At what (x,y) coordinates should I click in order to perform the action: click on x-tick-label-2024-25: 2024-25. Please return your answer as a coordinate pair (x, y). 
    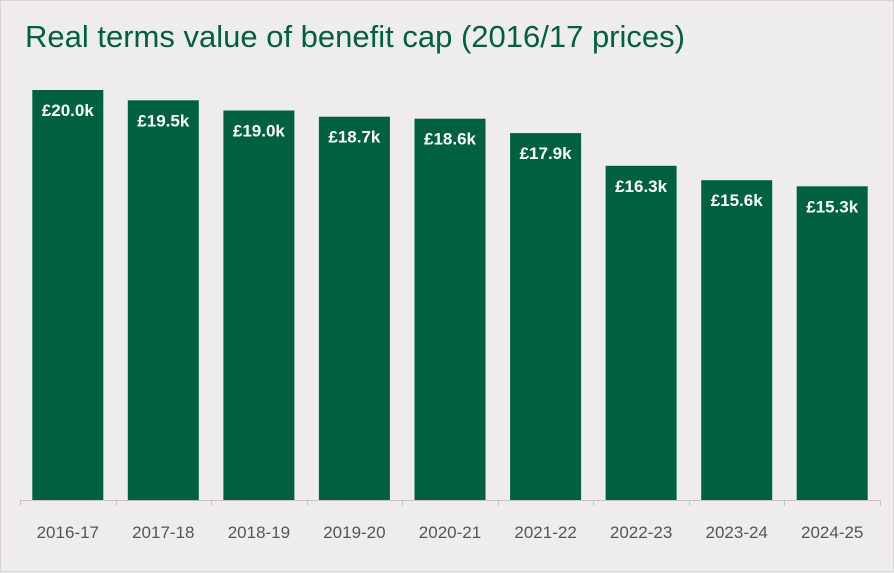
    Looking at the image, I should click on (832, 532).